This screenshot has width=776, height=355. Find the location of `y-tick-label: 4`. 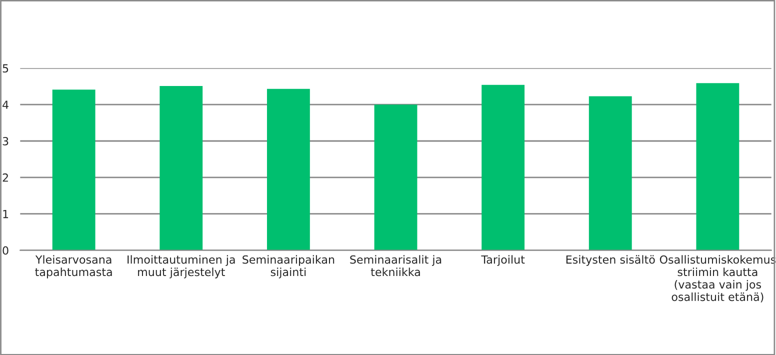

y-tick-label: 4 is located at coordinates (5, 104).